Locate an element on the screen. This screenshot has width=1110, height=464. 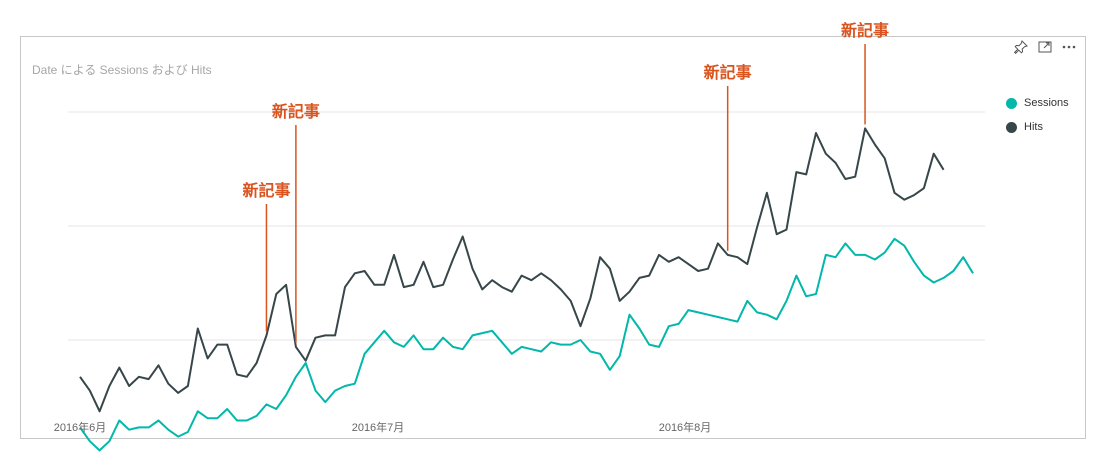
legend-item-hits: Hits is located at coordinates (1024, 127).